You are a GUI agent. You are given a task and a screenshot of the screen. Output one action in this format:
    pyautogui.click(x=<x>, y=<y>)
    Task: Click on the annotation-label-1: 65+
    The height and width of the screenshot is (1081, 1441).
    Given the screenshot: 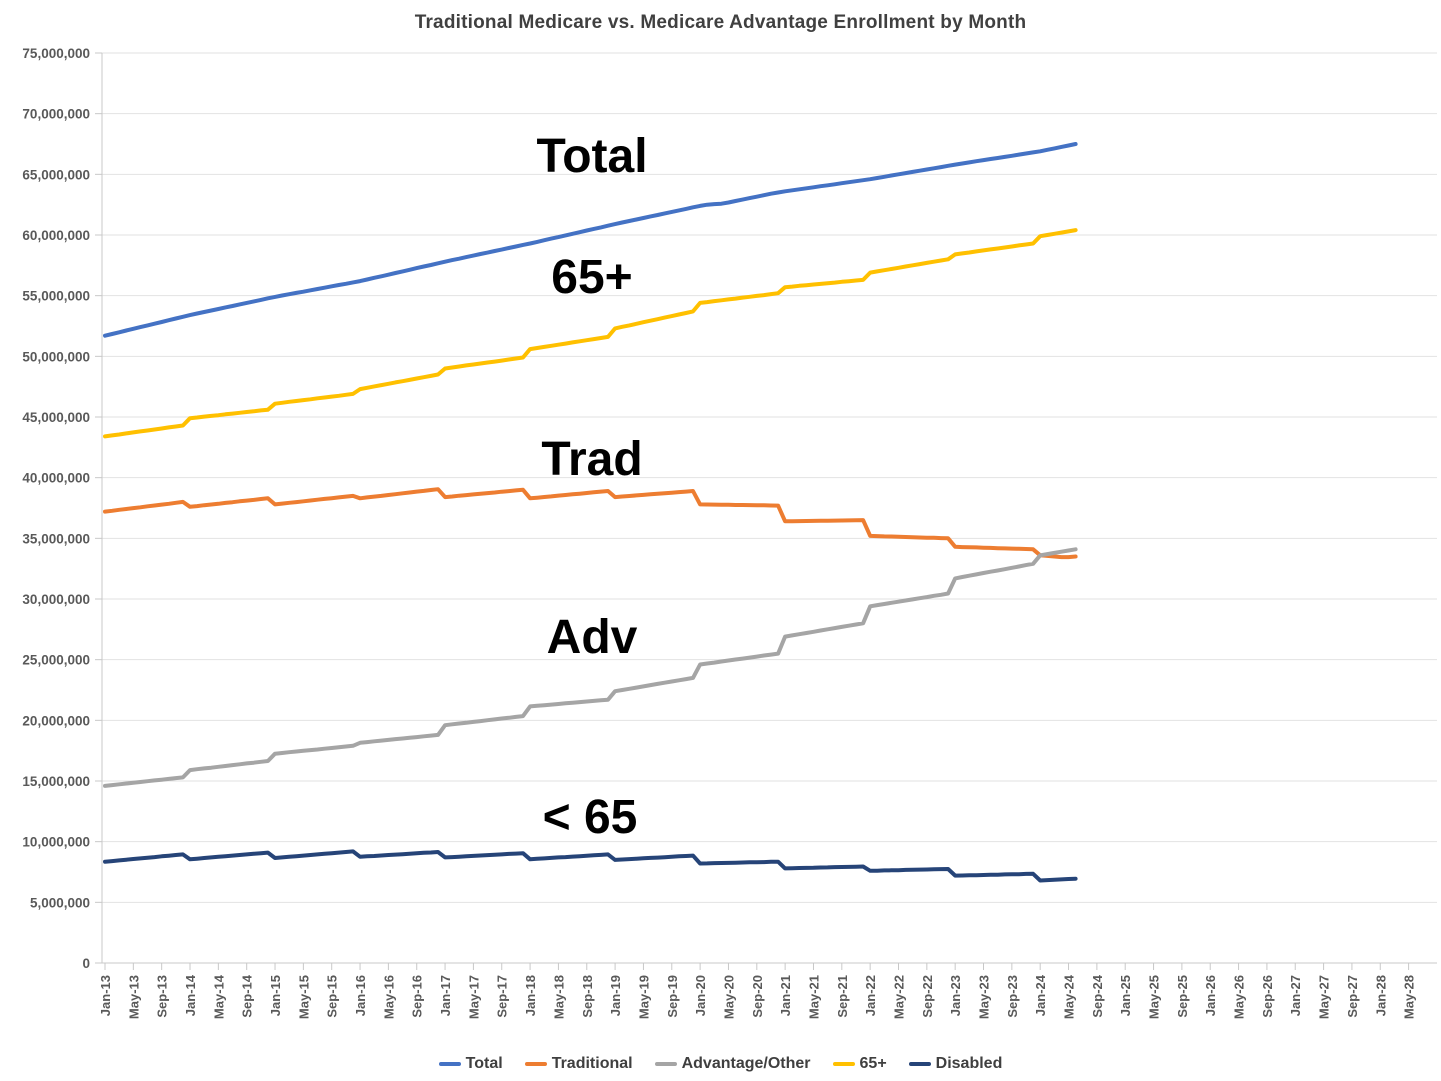 What is the action you would take?
    pyautogui.click(x=591, y=277)
    